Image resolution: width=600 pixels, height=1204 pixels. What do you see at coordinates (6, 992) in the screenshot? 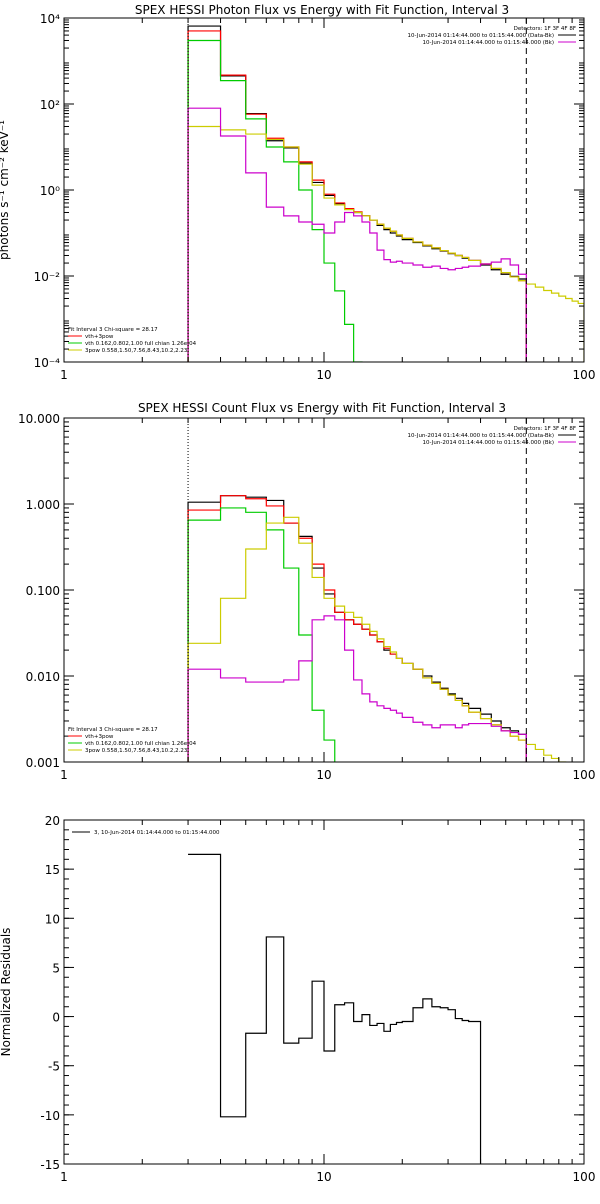
I see `panel3-y-axis-label: Normalized Residuals` at bounding box center [6, 992].